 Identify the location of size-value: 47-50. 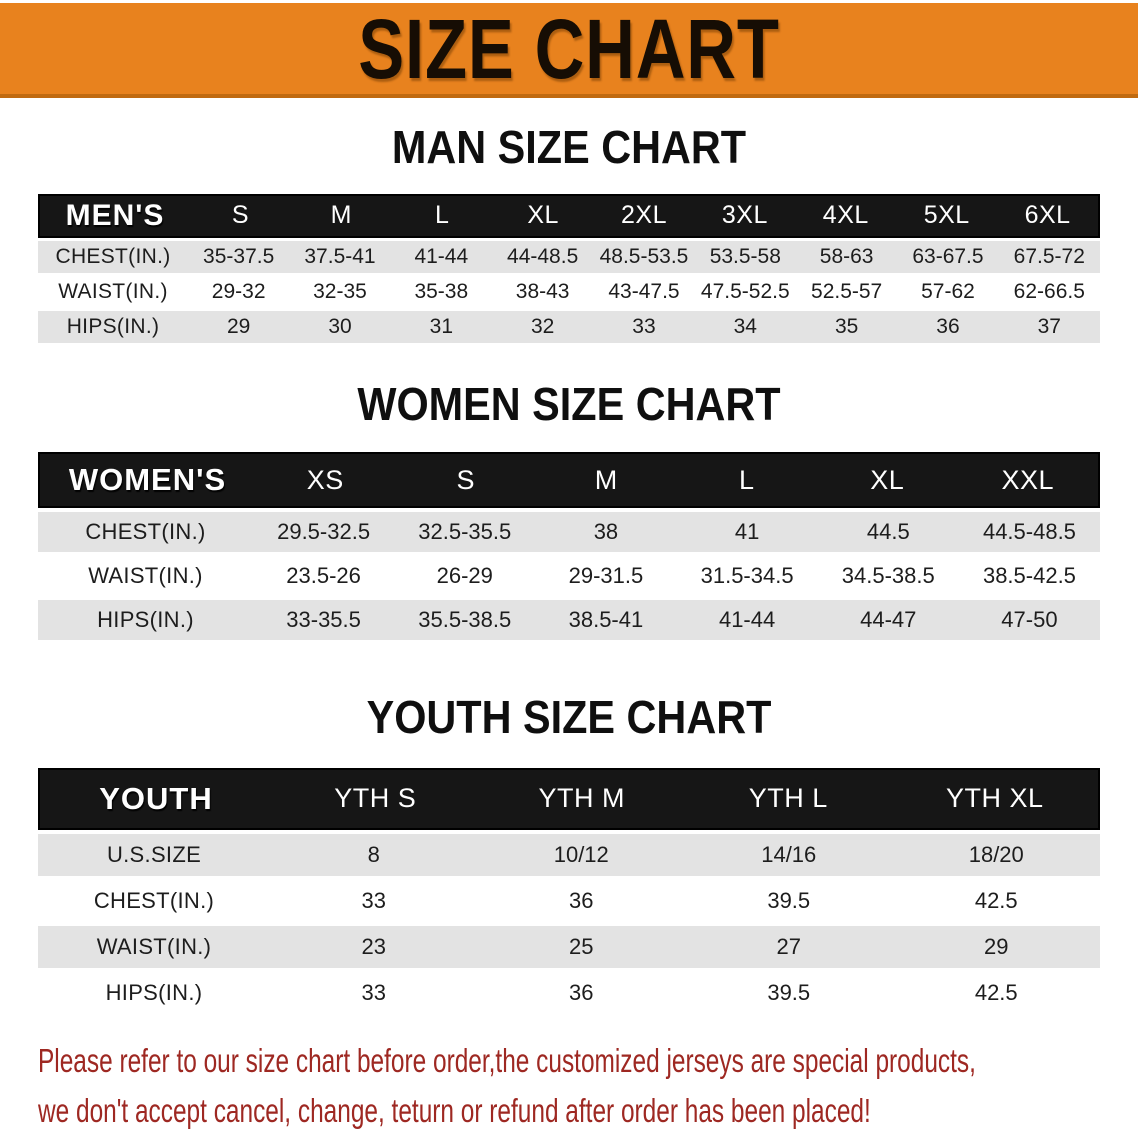
(1029, 620).